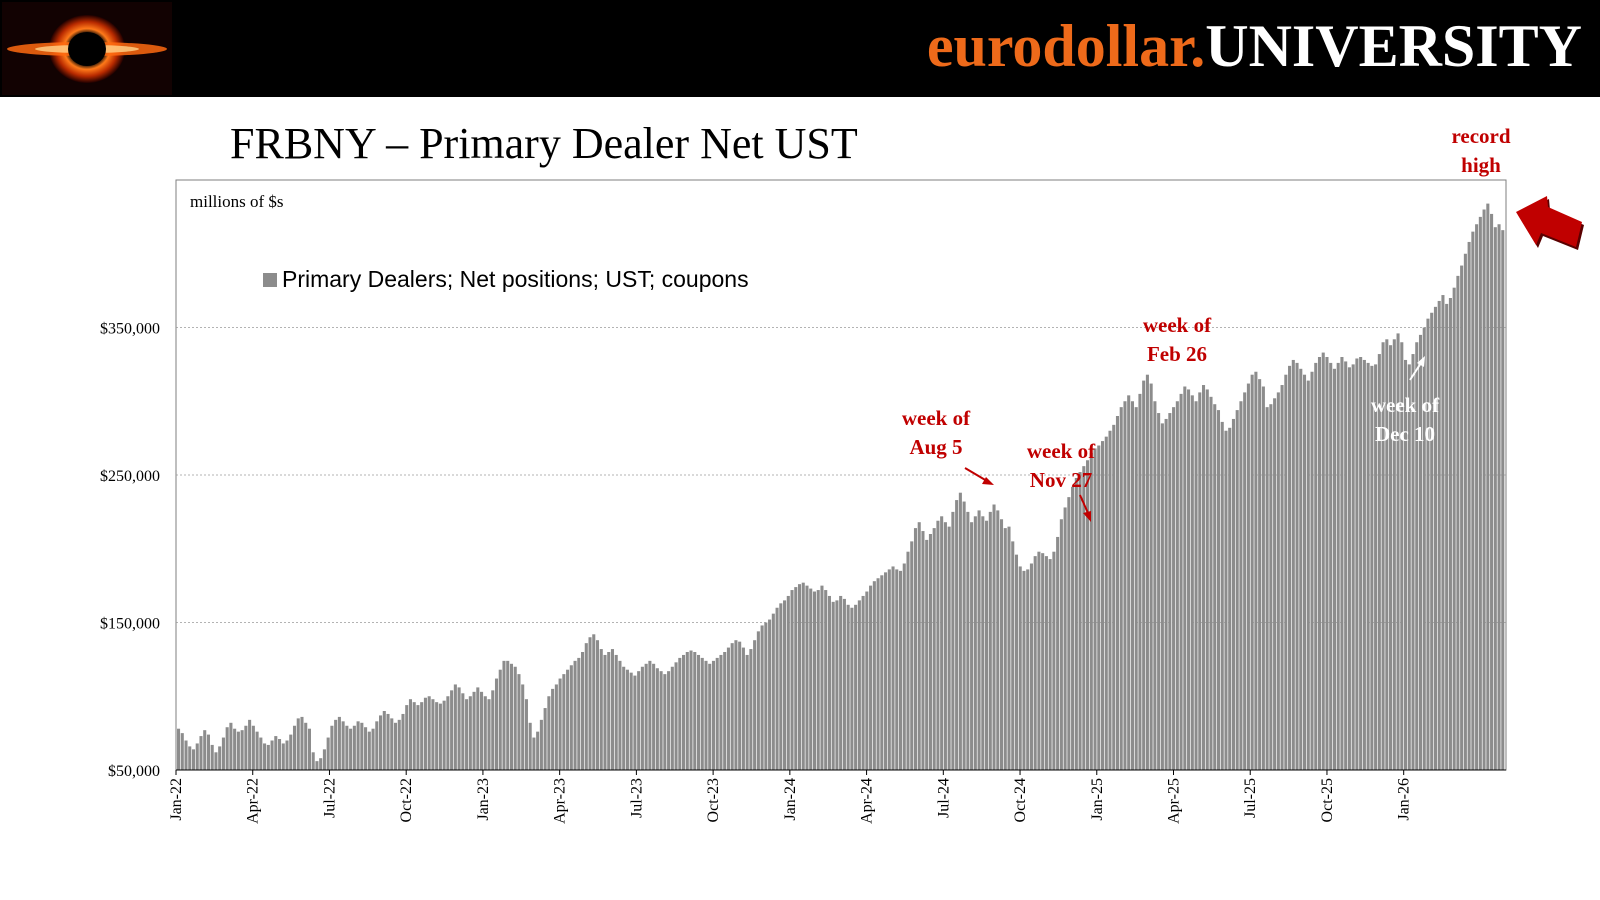 This screenshot has height=900, width=1600. What do you see at coordinates (130, 551) in the screenshot?
I see `y-axis: $50,000 $150,000 $250,000 $350,000` at bounding box center [130, 551].